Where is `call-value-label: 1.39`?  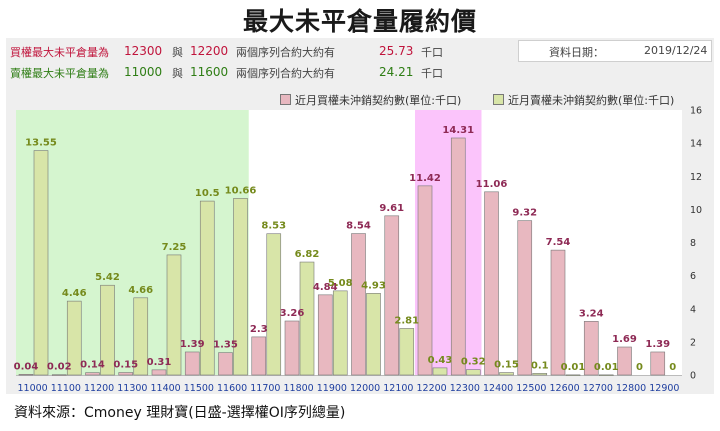 call-value-label: 1.39 is located at coordinates (657, 344).